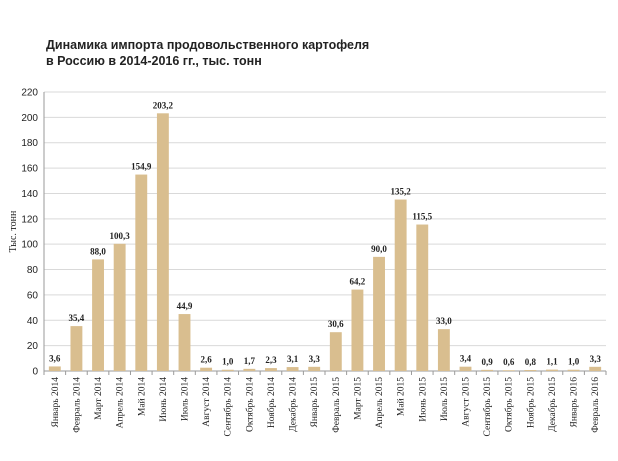 This screenshot has height=461, width=618. Describe the element at coordinates (315, 402) in the screenshot. I see `x-tick-label: Январь 2015` at that location.